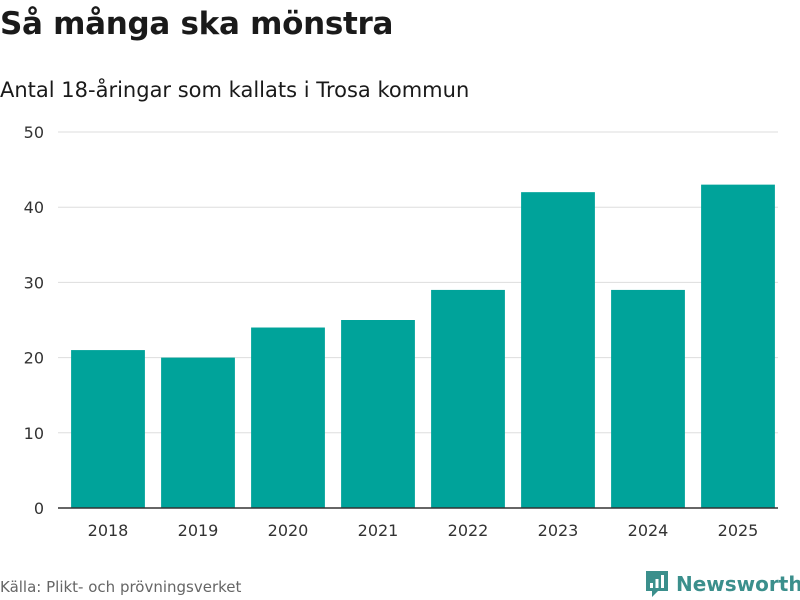 This screenshot has width=800, height=600. What do you see at coordinates (738, 584) in the screenshot?
I see `brand-name: Newsworthy` at bounding box center [738, 584].